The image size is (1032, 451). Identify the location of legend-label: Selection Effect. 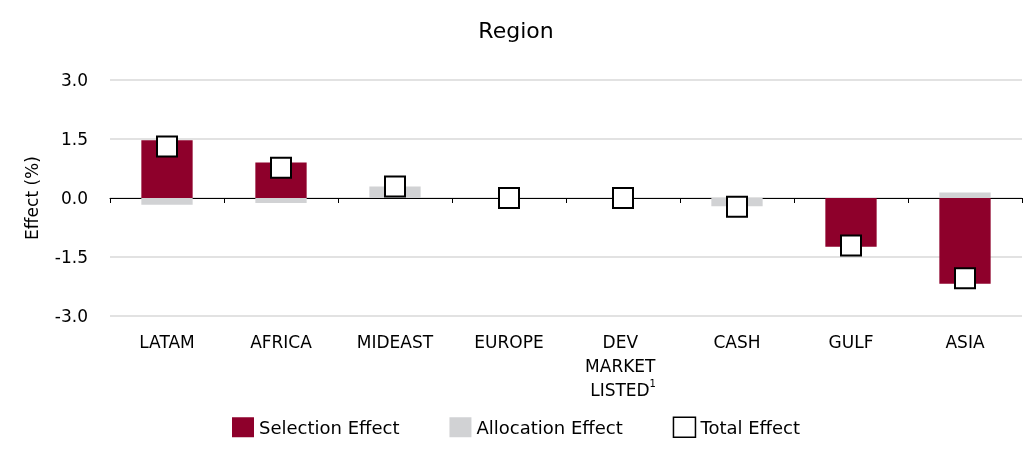
(329, 427).